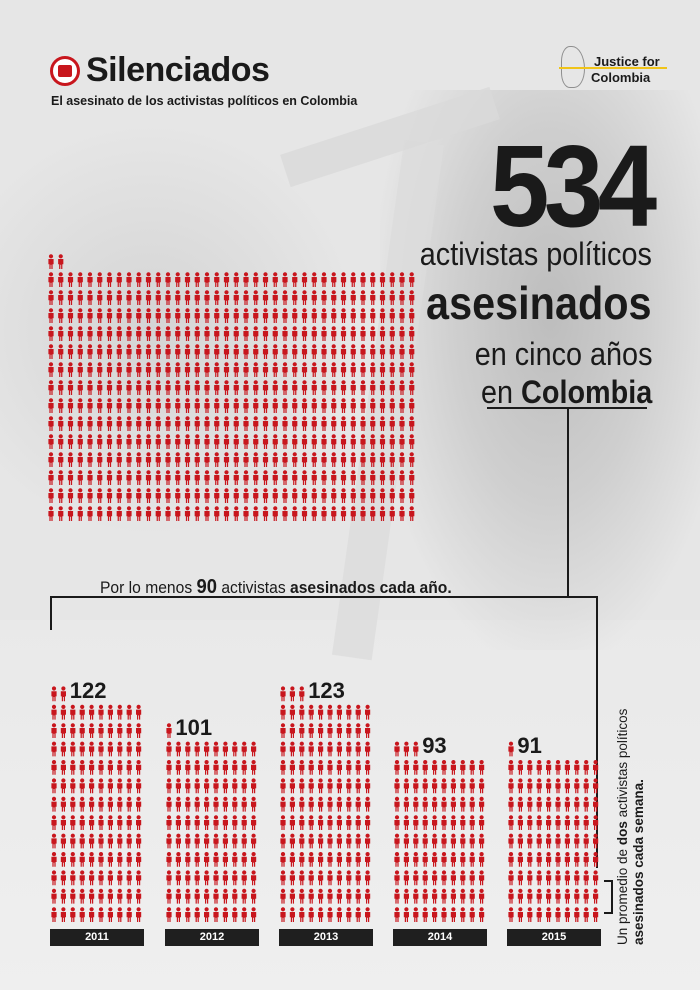 This screenshot has height=990, width=700. What do you see at coordinates (539, 303) in the screenshot?
I see `headline-line2: asesinados` at bounding box center [539, 303].